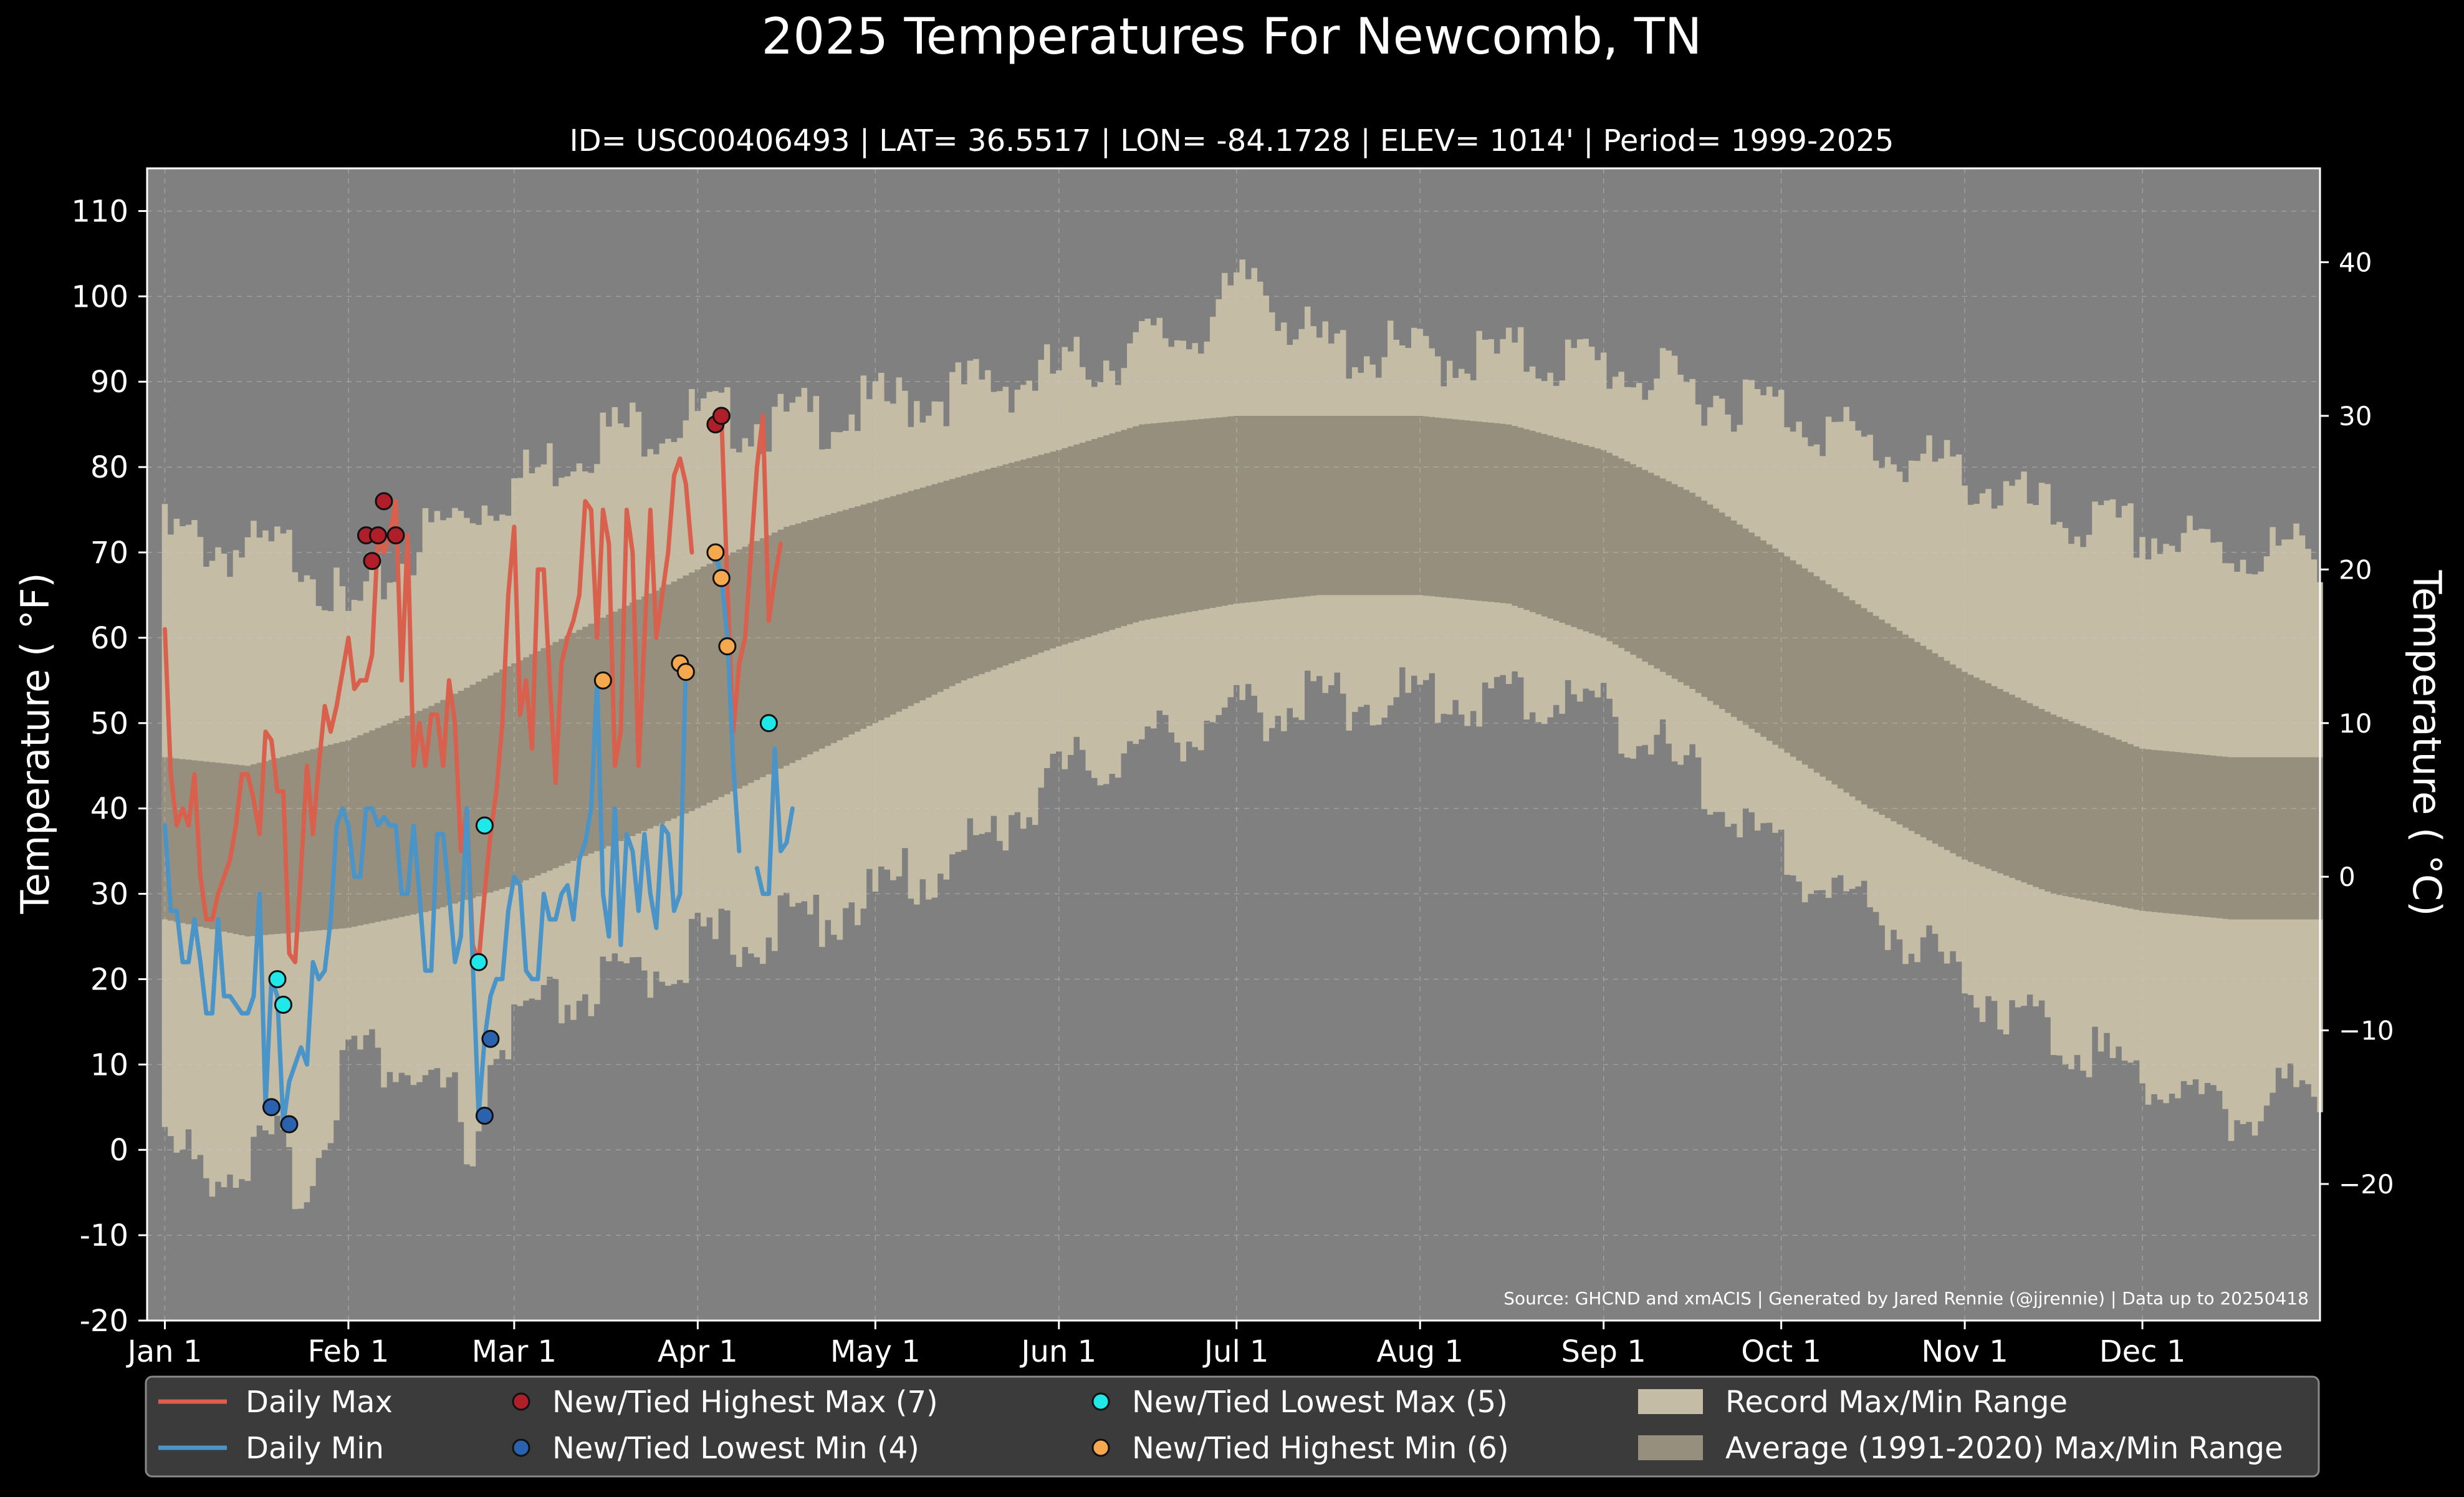 The height and width of the screenshot is (1497, 2464). Describe the element at coordinates (1896, 1402) in the screenshot. I see `legend-label: Record Max/Min Range` at that location.